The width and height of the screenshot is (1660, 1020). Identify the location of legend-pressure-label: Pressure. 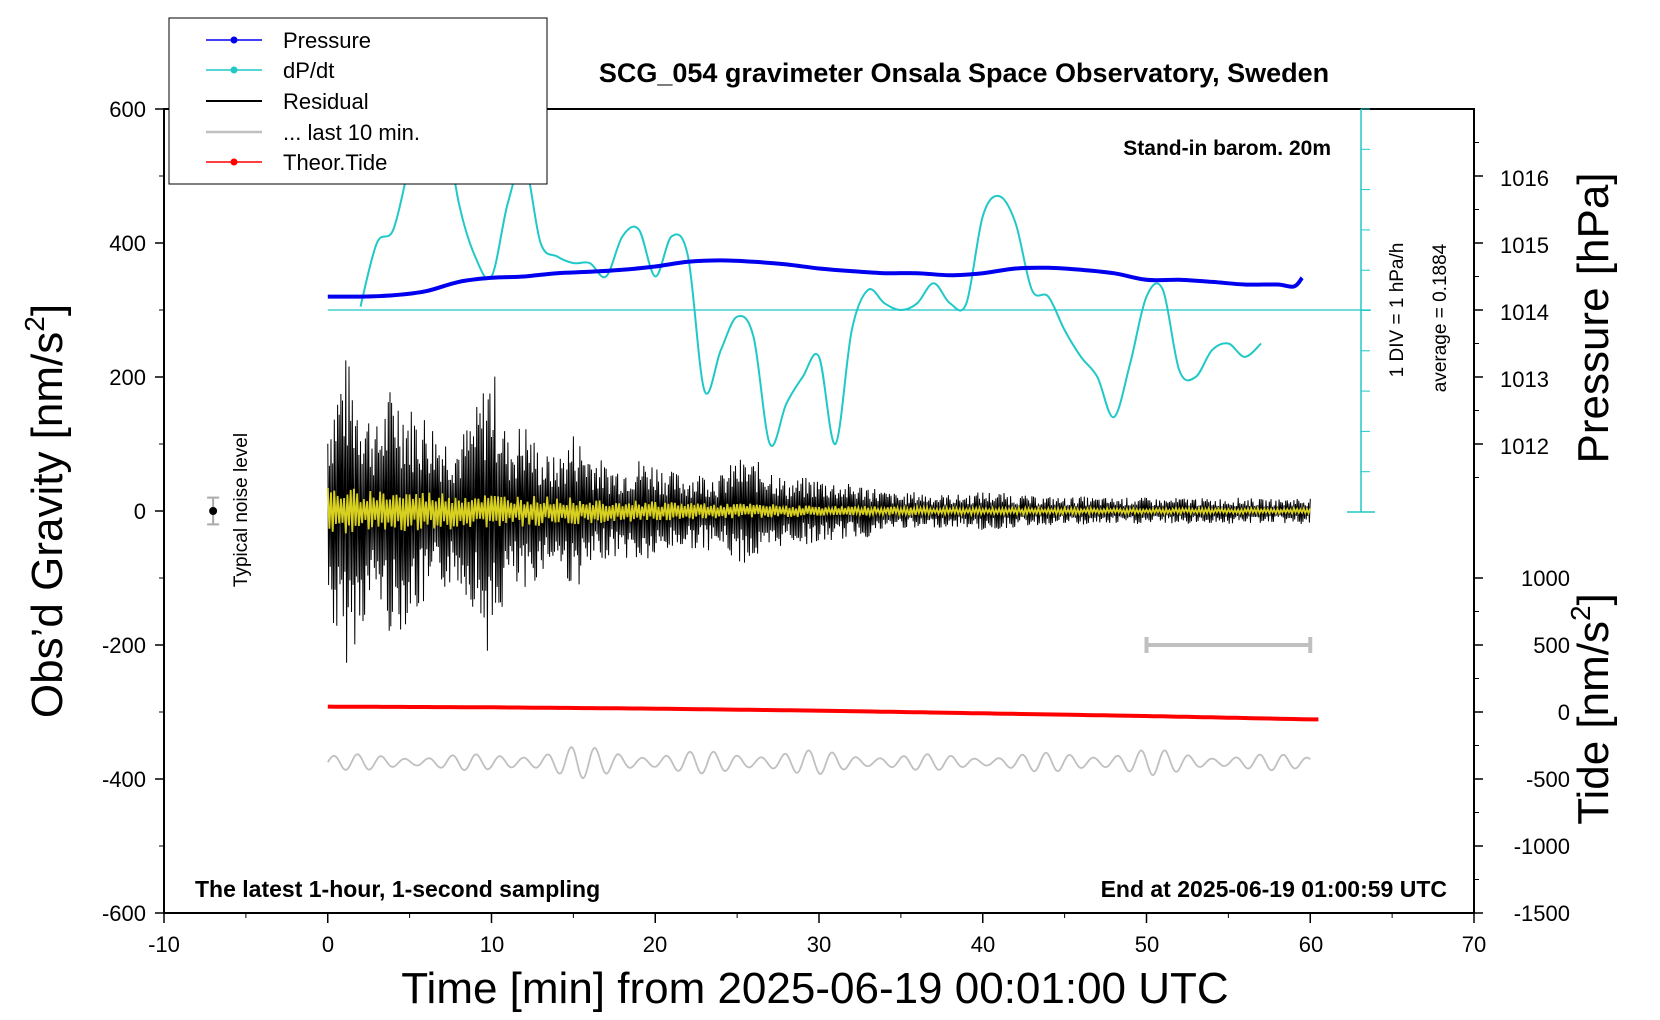
(327, 40).